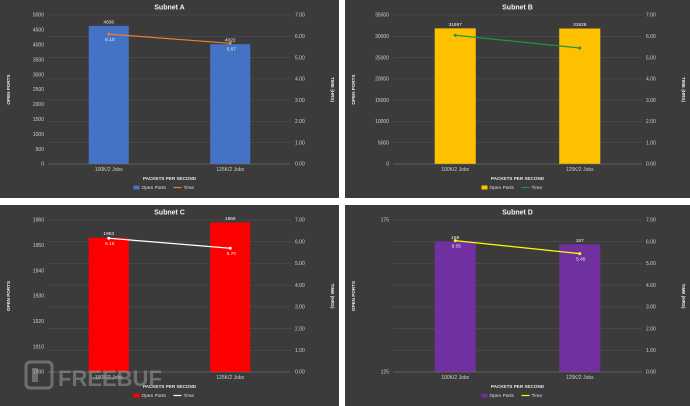 This screenshot has height=406, width=690. Describe the element at coordinates (382, 37) in the screenshot. I see `y-tick-label: 30000` at that location.